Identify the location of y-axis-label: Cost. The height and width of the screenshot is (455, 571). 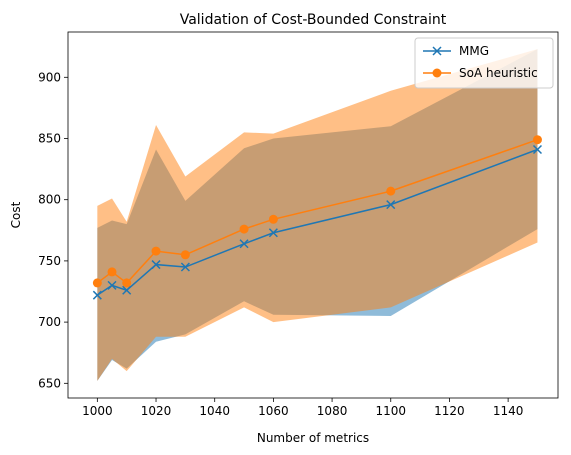
(16, 214).